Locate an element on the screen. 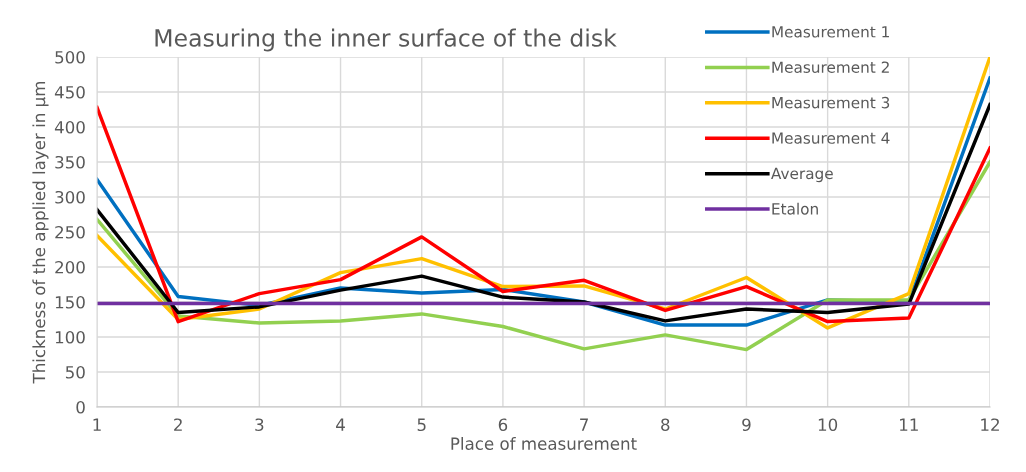 The width and height of the screenshot is (1026, 472). x-tick-label: 5 is located at coordinates (421, 425).